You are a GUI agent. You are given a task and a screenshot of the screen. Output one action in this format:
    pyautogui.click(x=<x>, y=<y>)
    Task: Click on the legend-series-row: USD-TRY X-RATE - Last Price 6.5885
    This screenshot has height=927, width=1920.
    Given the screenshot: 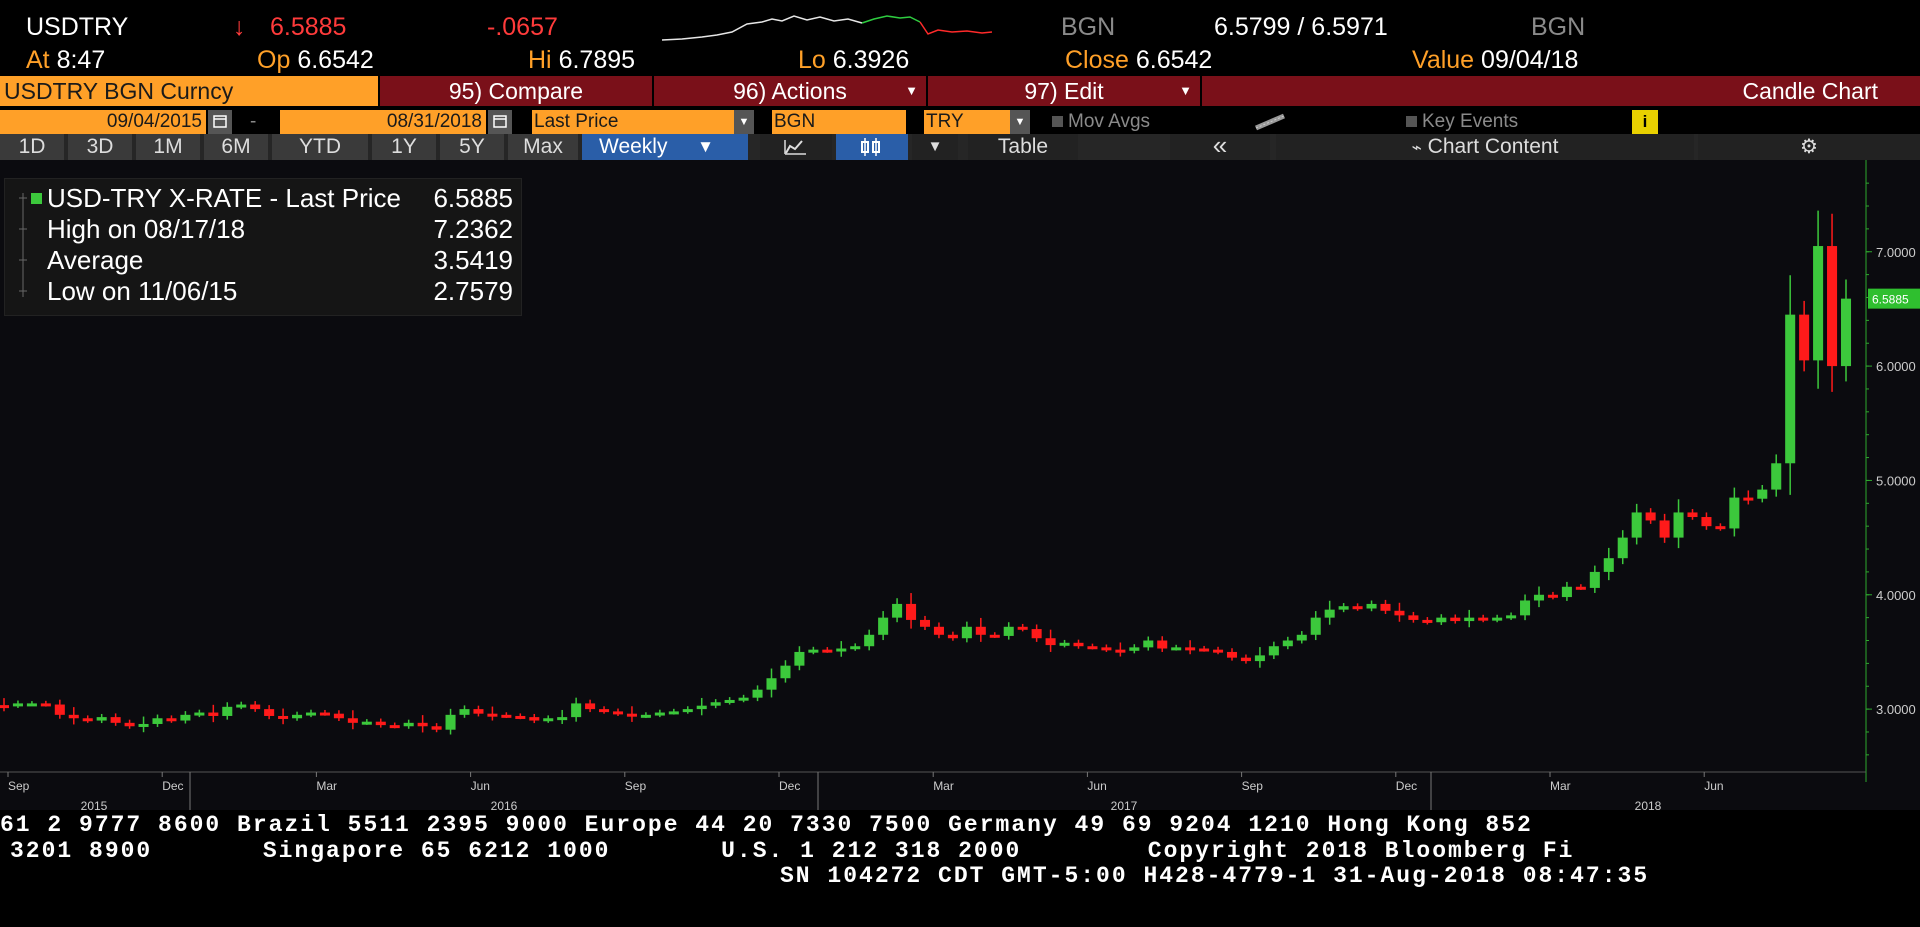 What is the action you would take?
    pyautogui.click(x=263, y=198)
    